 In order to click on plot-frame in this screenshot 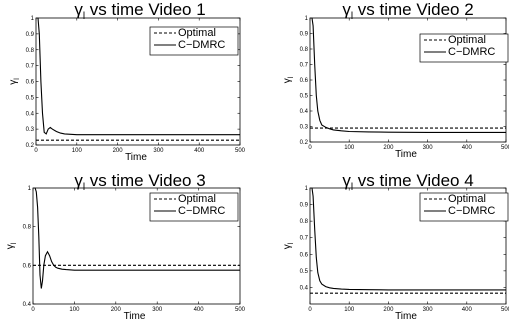, I will do `click(408, 246)`.